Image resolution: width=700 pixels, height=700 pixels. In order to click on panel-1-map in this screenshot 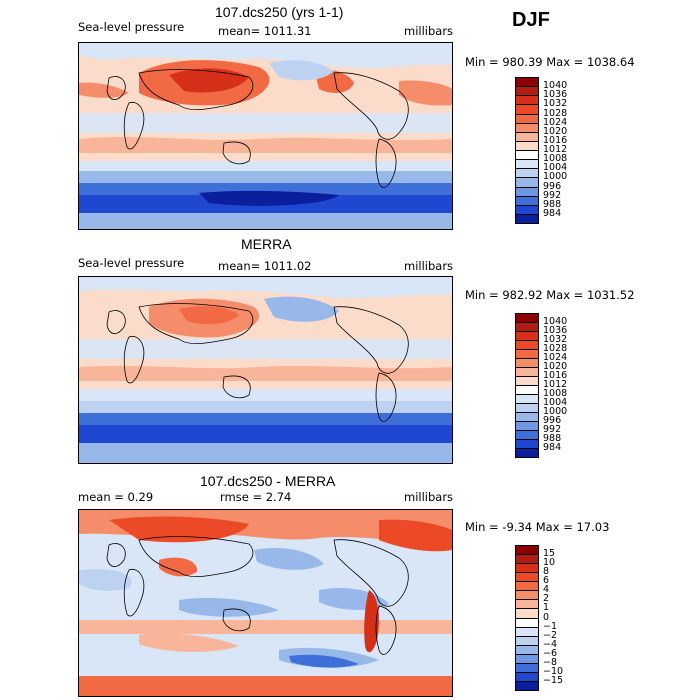, I will do `click(265, 136)`.